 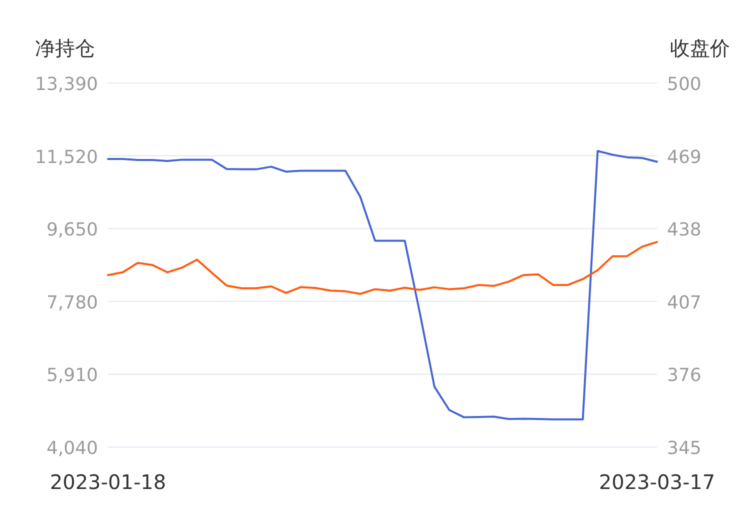 What do you see at coordinates (684, 157) in the screenshot?
I see `y2-tick-label: 469` at bounding box center [684, 157].